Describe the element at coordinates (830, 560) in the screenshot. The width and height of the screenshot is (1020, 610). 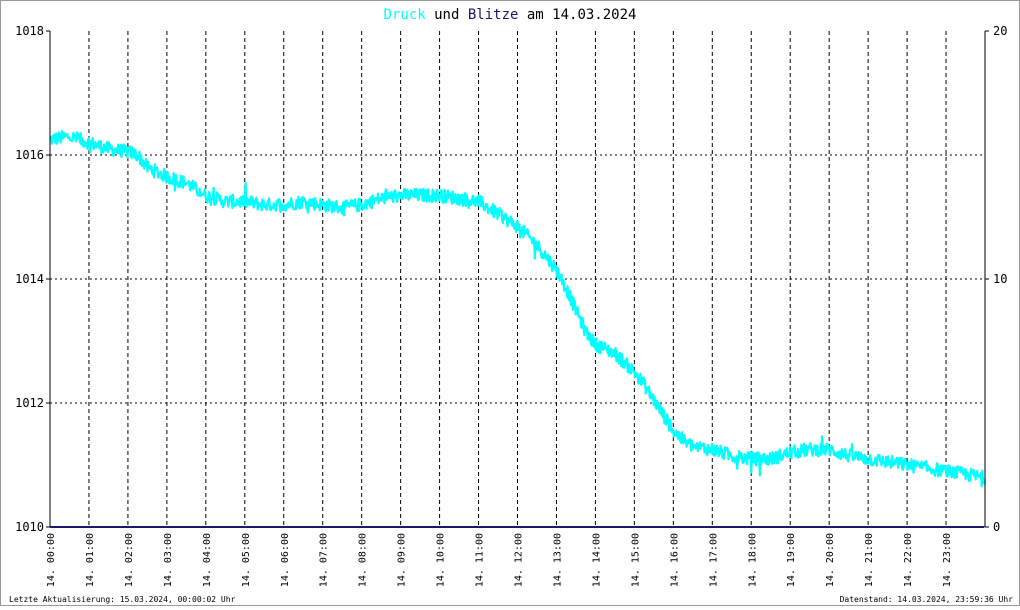
I see `x-tick-label: 14. 20:00` at that location.